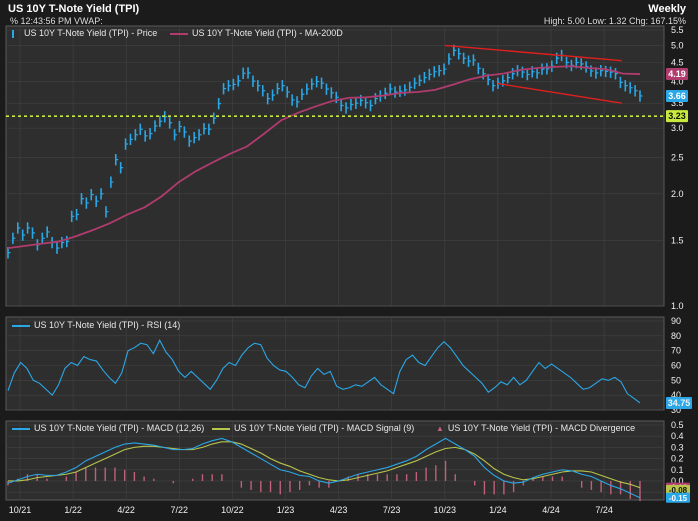 The width and height of the screenshot is (698, 521). I want to click on macd-tick-label: 0.2, so click(677, 459).